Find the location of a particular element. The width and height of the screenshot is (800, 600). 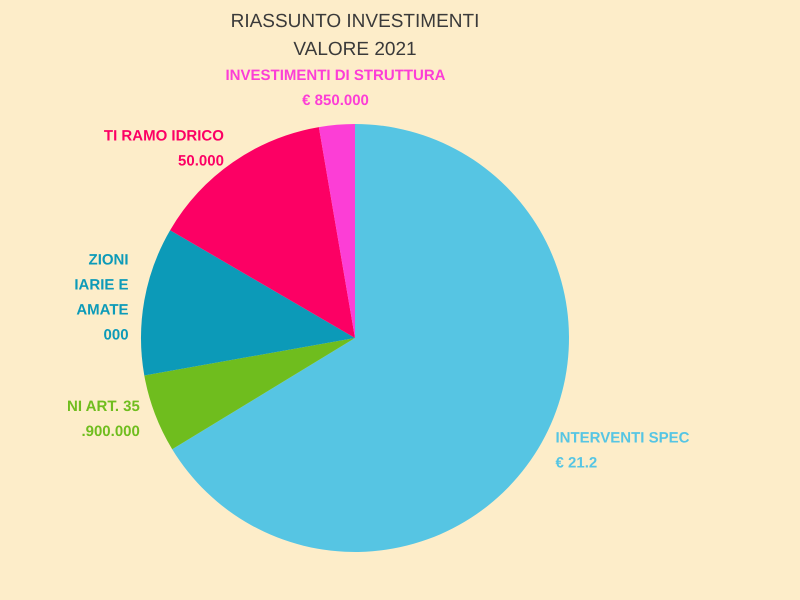

chart-subtitle: VALORE 2021 is located at coordinates (355, 49).